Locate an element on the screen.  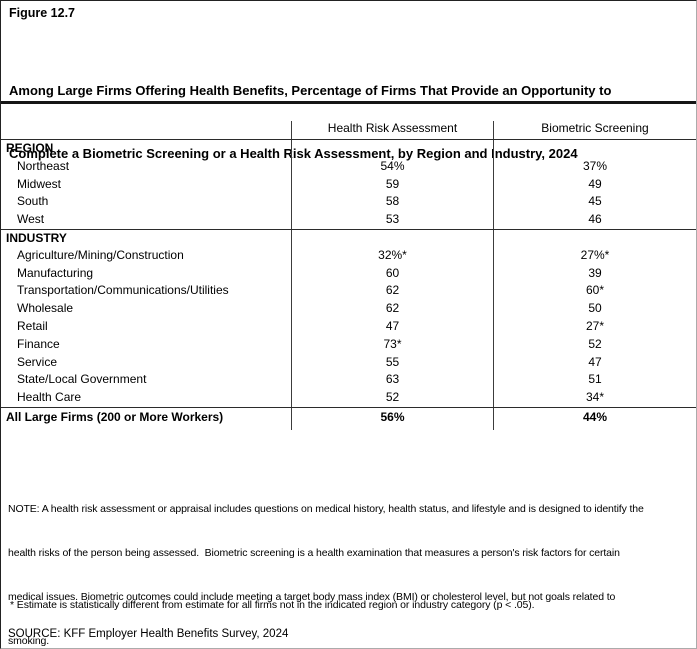
table-row-wholesale: Wholesale 62 50 is located at coordinates (348, 309).